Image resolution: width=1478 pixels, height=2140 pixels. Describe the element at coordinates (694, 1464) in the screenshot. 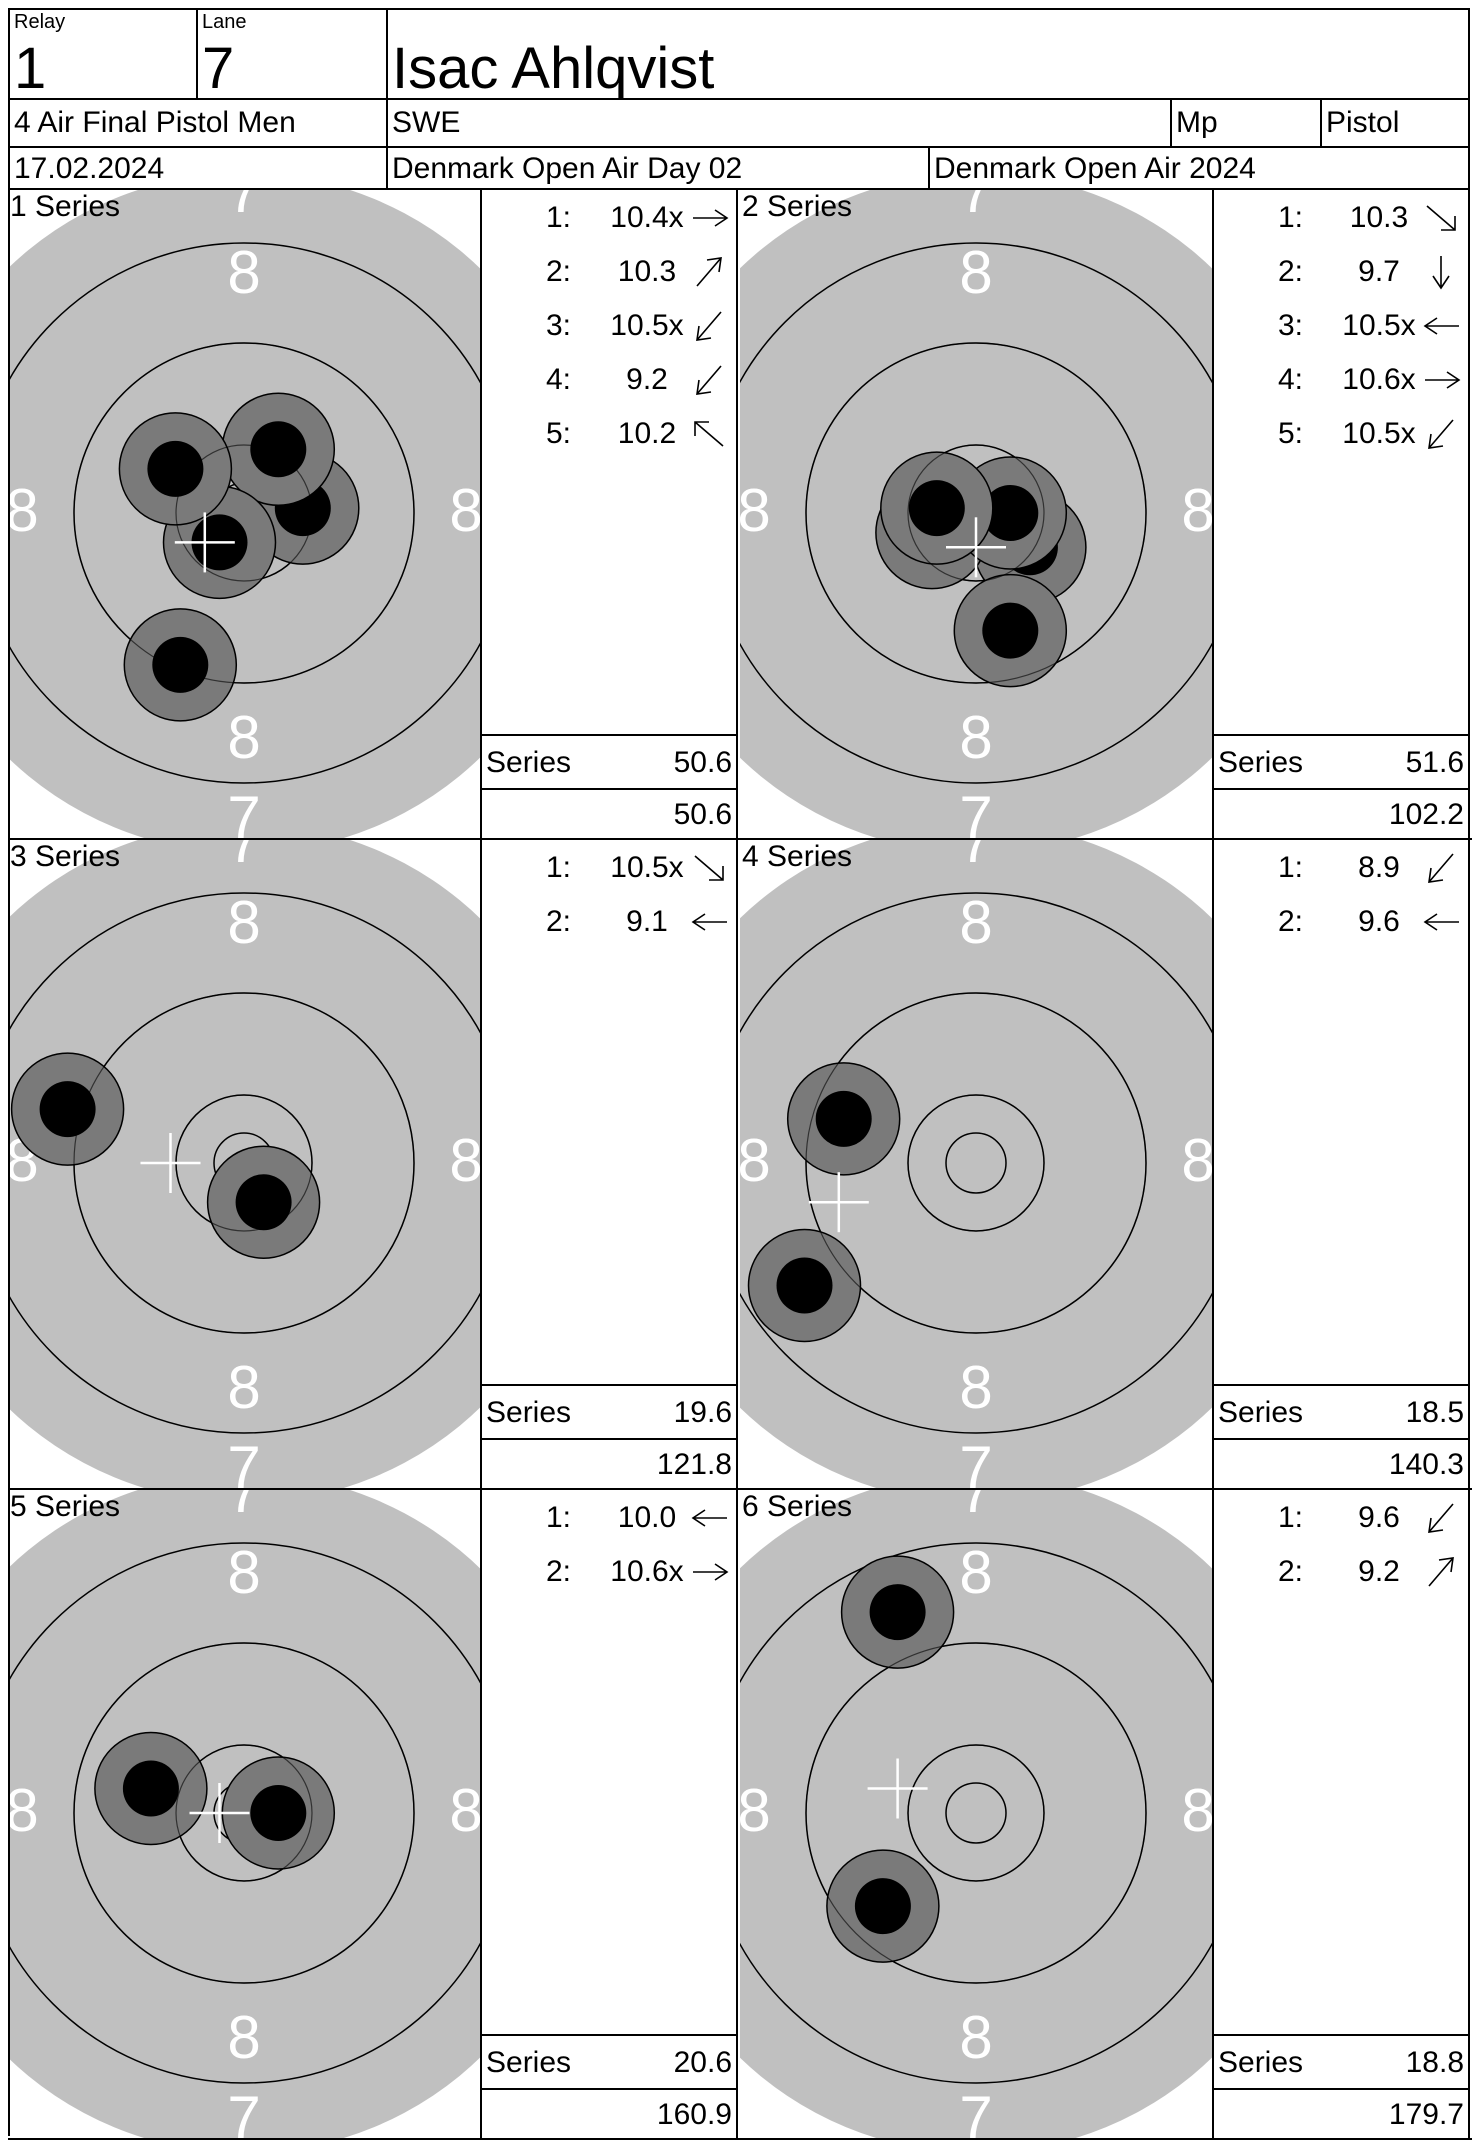

I see `running-total-value: 121.8` at that location.